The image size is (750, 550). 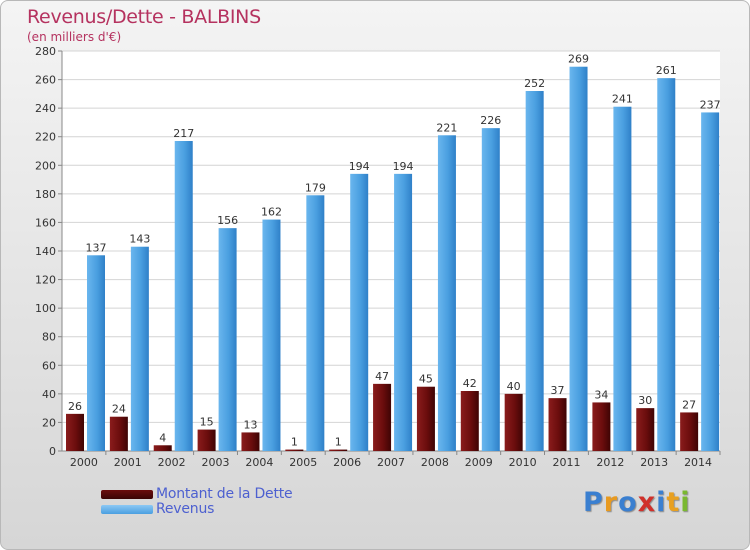 I want to click on logo-letter: r, so click(x=611, y=502).